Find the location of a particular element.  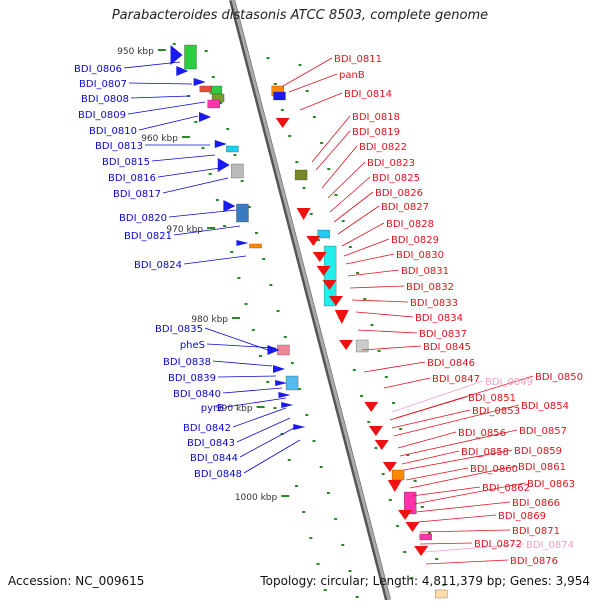

right-gene-label: BDI_0825 is located at coordinates (396, 178).